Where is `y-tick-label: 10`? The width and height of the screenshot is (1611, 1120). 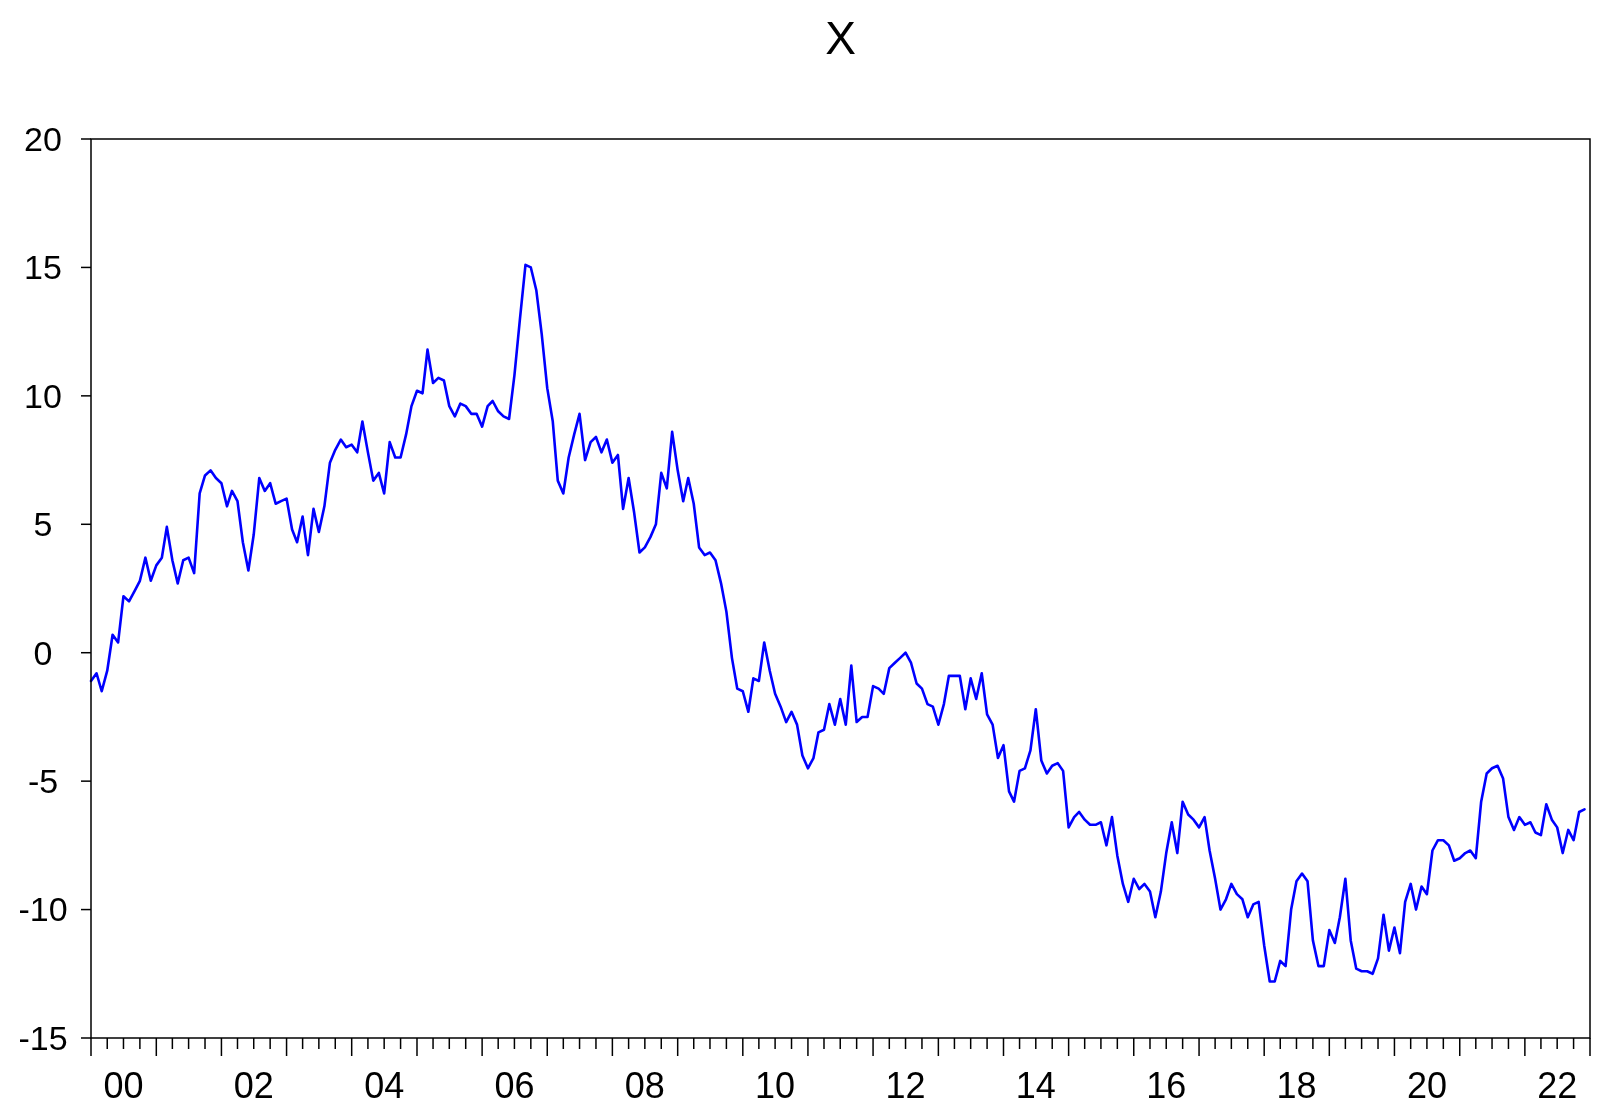 y-tick-label: 10 is located at coordinates (43, 395).